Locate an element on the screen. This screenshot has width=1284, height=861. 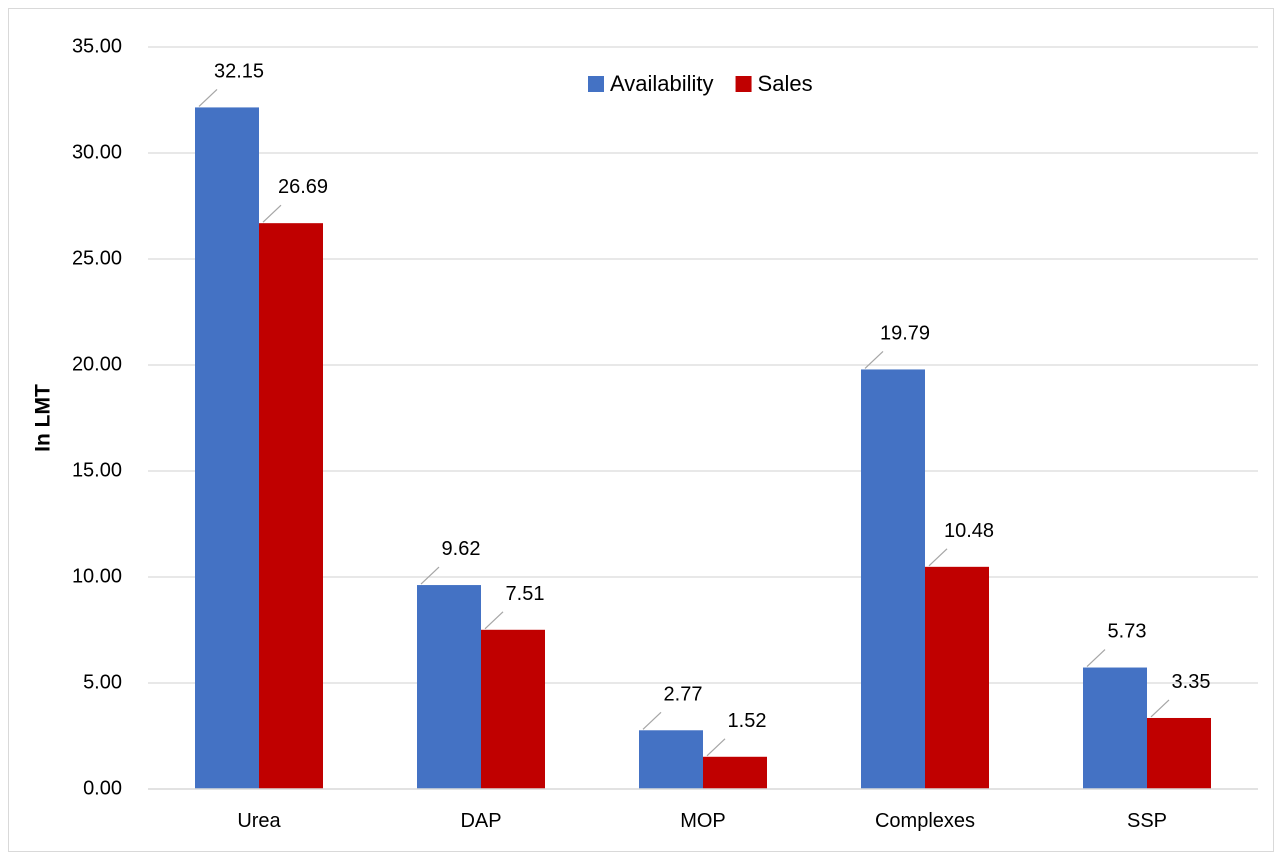
data-label-availability-dap: 9.62 is located at coordinates (461, 549).